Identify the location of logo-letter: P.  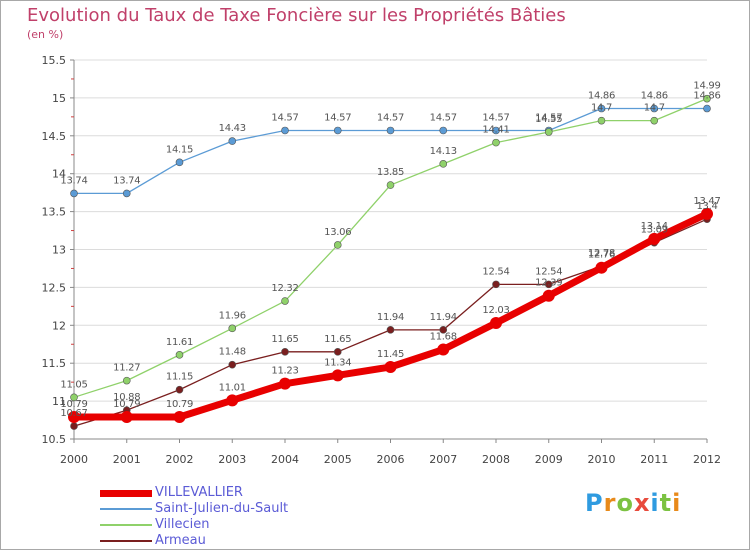
(594, 503).